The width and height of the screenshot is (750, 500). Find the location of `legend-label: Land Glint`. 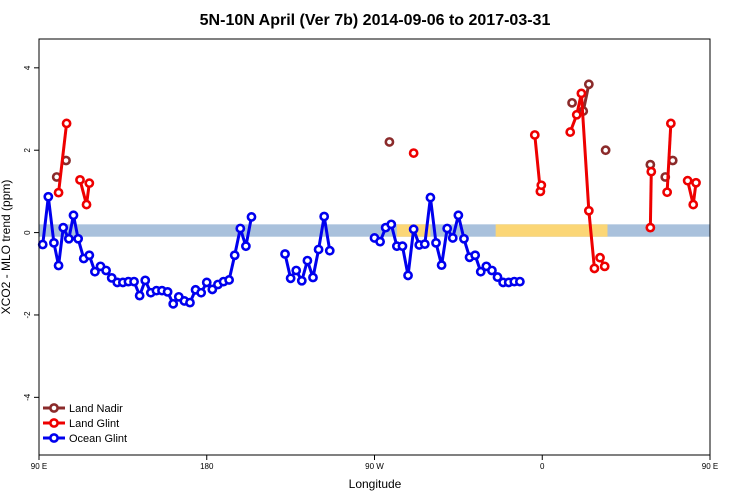

legend-label: Land Glint is located at coordinates (94, 424).